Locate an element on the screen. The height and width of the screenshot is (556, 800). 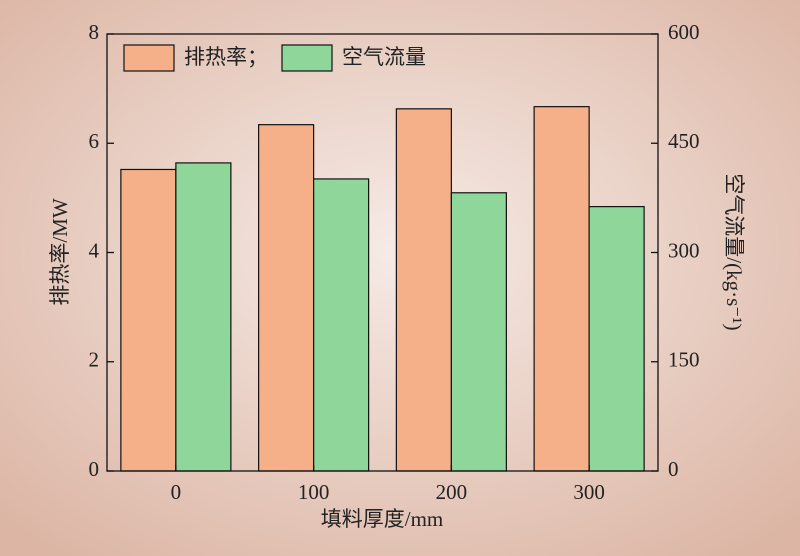
y2-tick-label: 600 is located at coordinates (684, 32).